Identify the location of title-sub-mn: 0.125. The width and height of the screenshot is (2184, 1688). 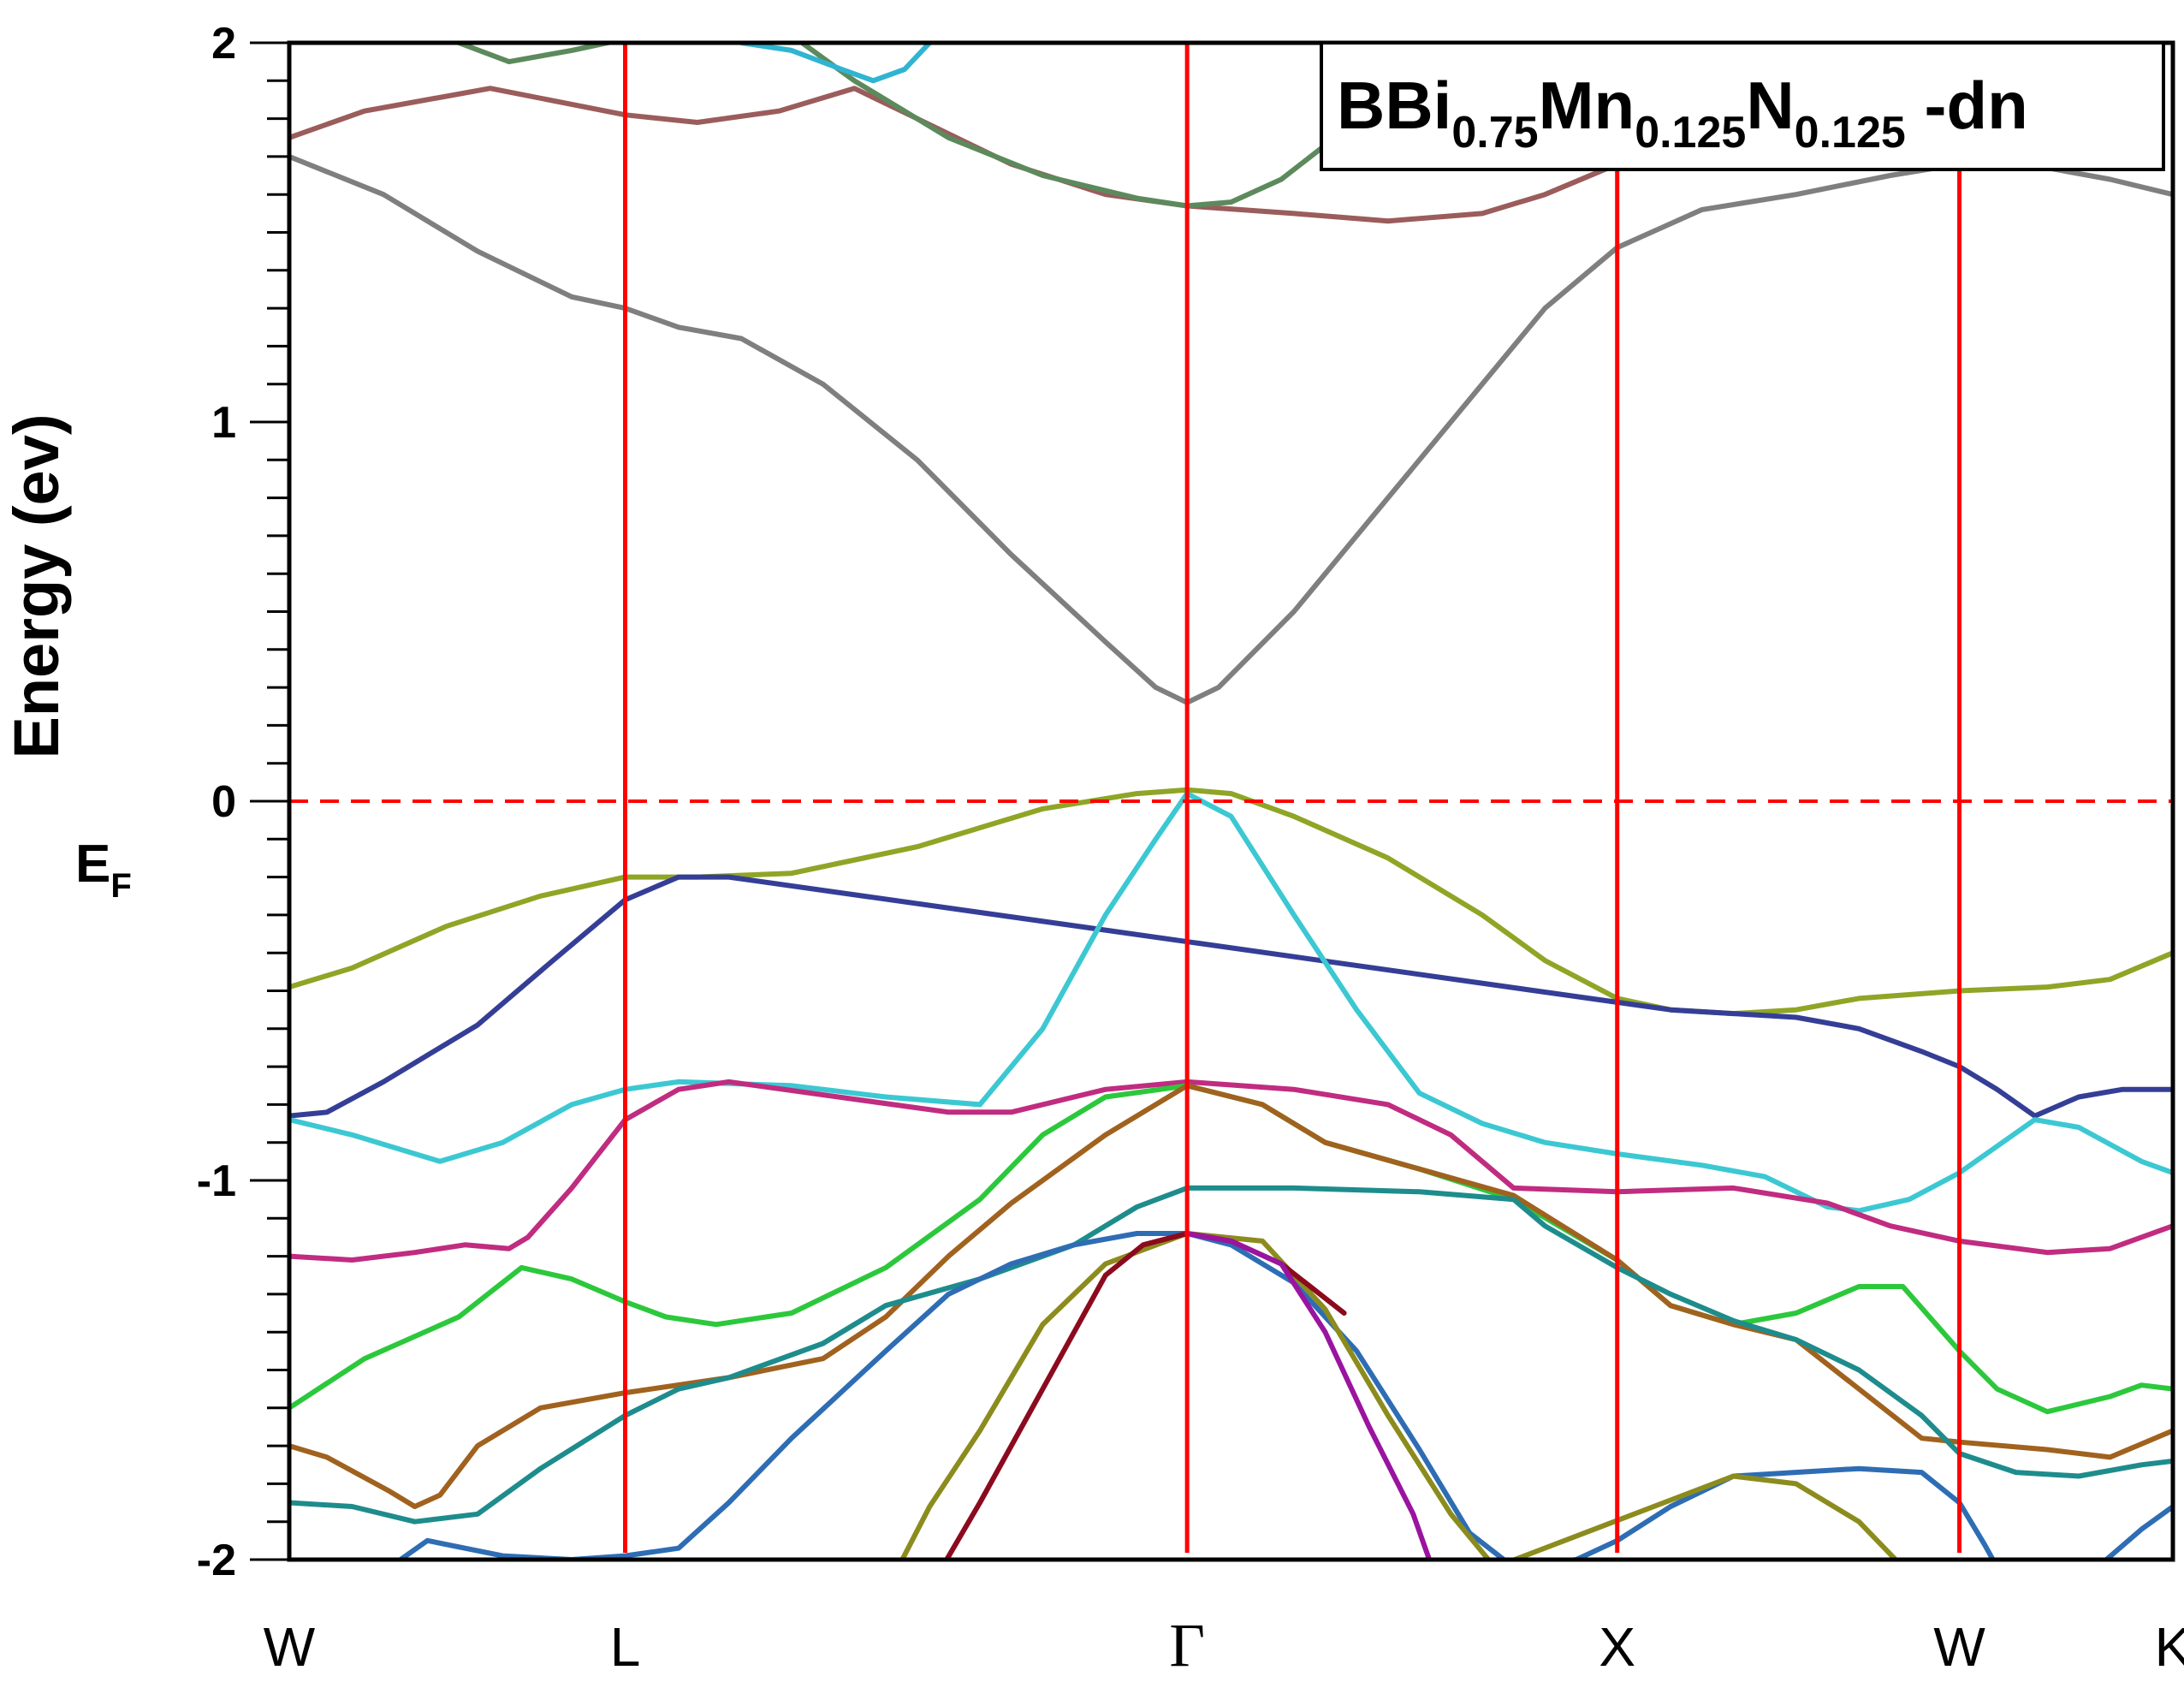
(1691, 133).